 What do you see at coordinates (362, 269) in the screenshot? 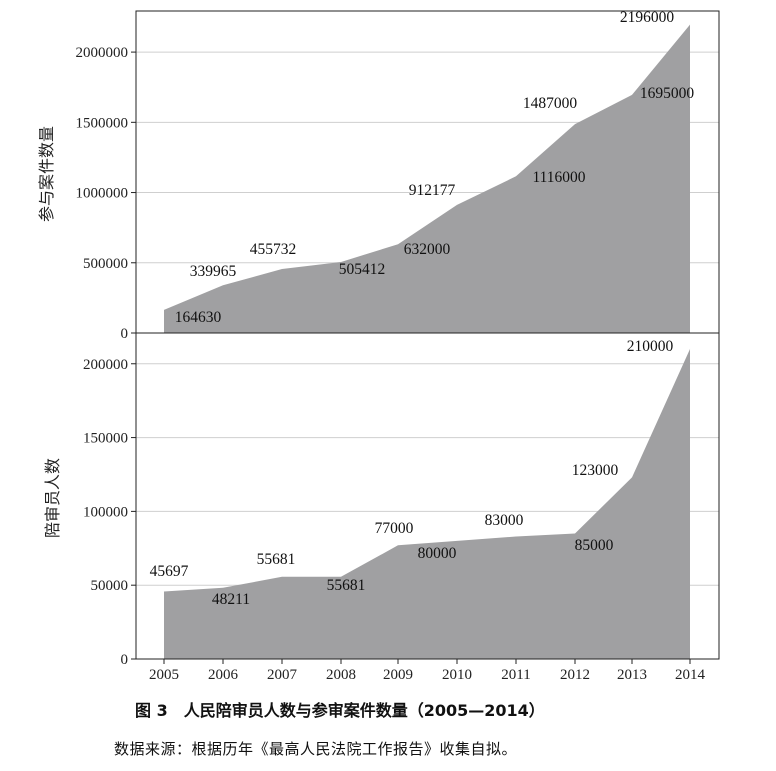
I see `data-label: 505412` at bounding box center [362, 269].